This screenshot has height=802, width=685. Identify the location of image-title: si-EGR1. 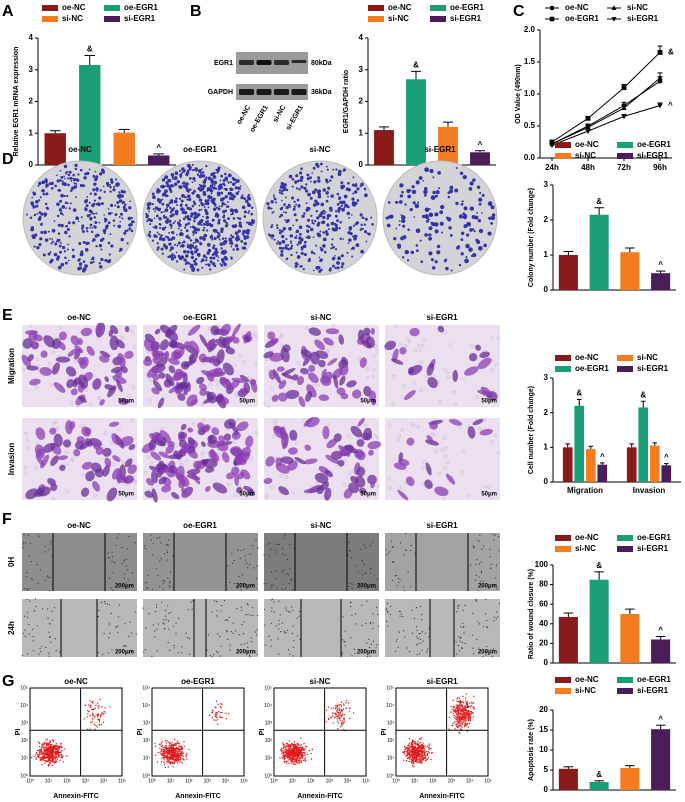
(440, 149).